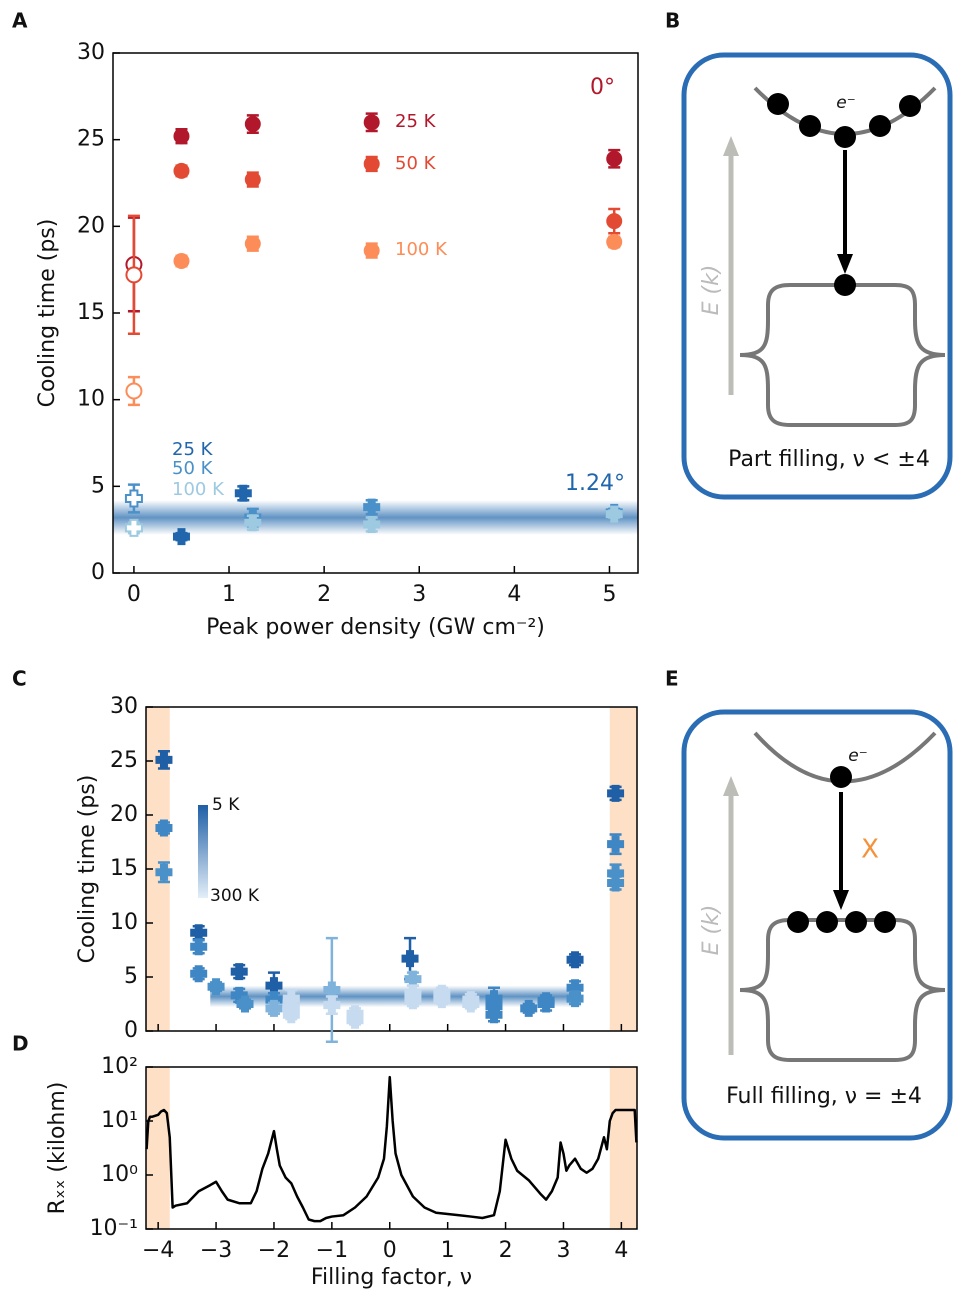  What do you see at coordinates (124, 868) in the screenshot?
I see `y-tick-label: 15` at bounding box center [124, 868].